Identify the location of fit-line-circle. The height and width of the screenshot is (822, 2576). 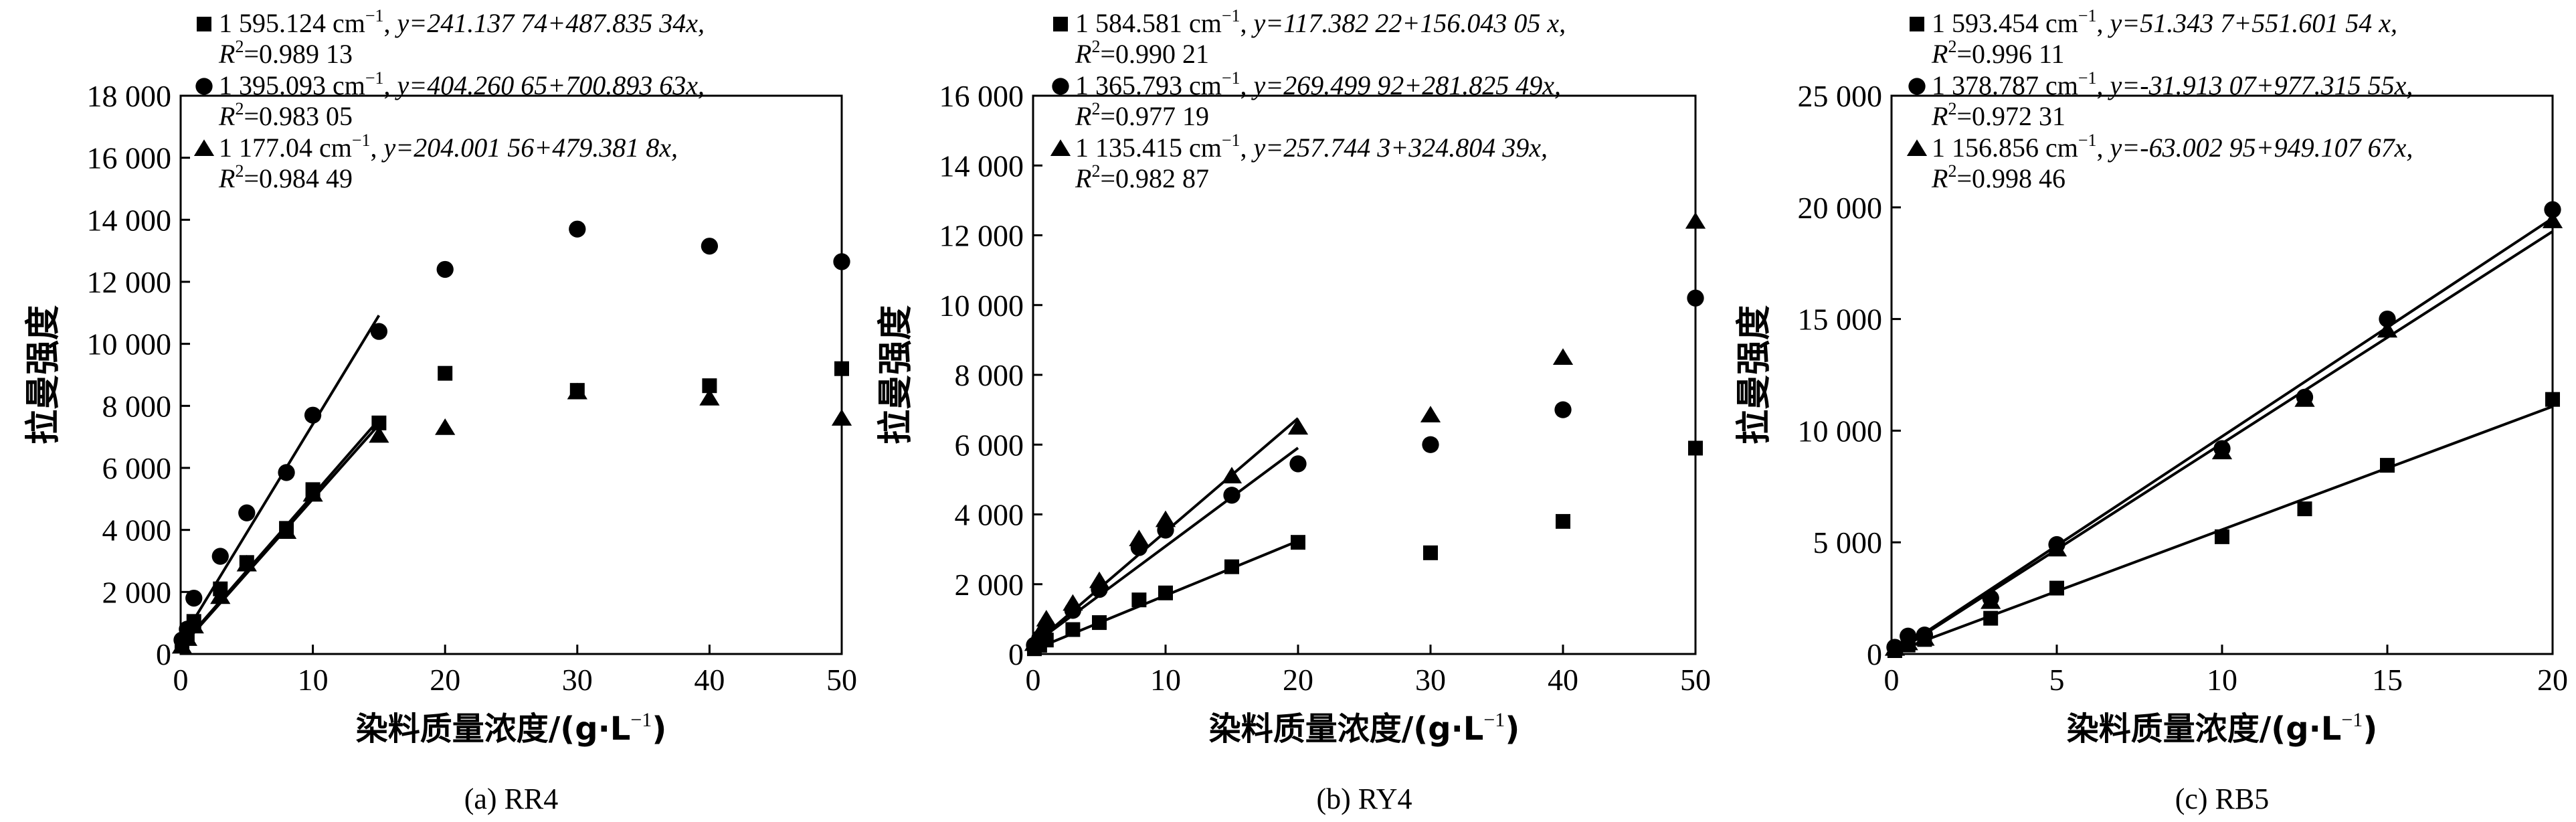
(280, 479).